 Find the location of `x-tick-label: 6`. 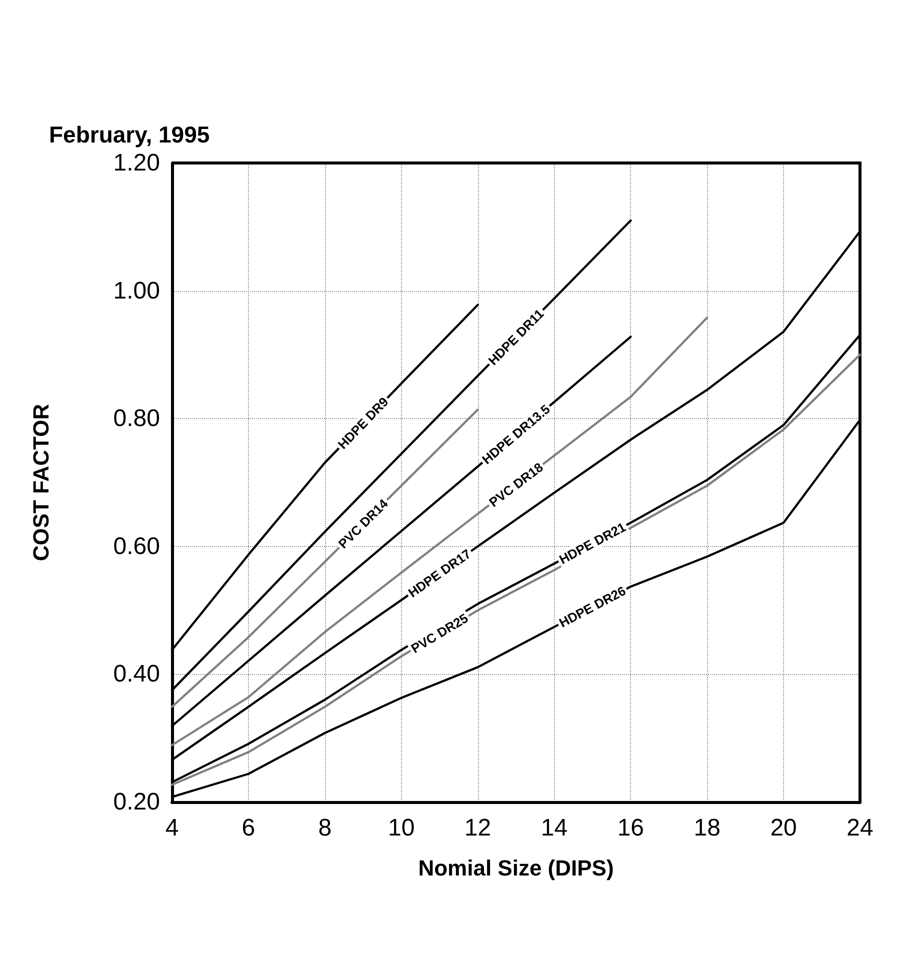

x-tick-label: 6 is located at coordinates (249, 828).